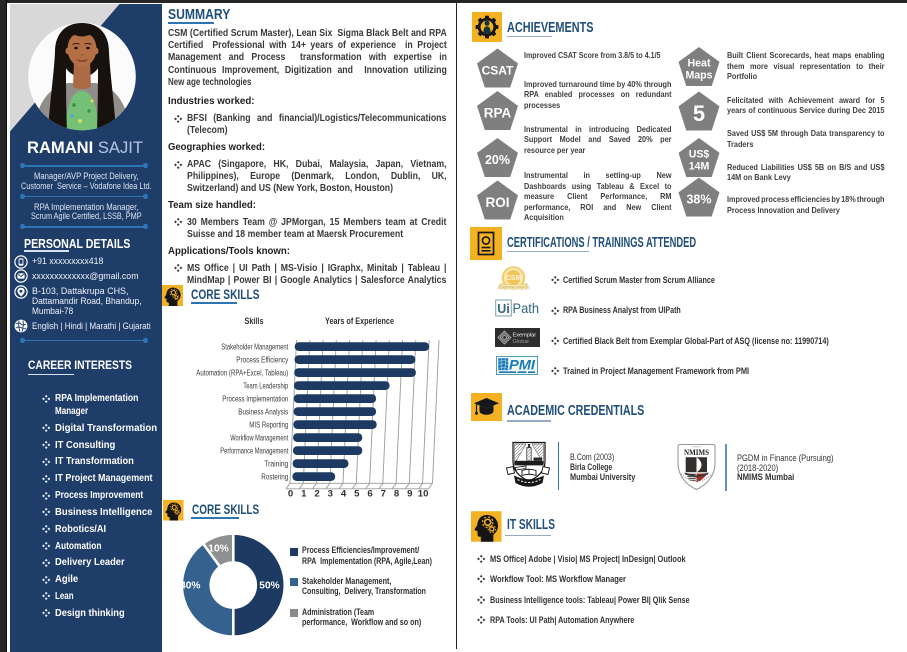  I want to click on svg-text: 14M, so click(699, 166).